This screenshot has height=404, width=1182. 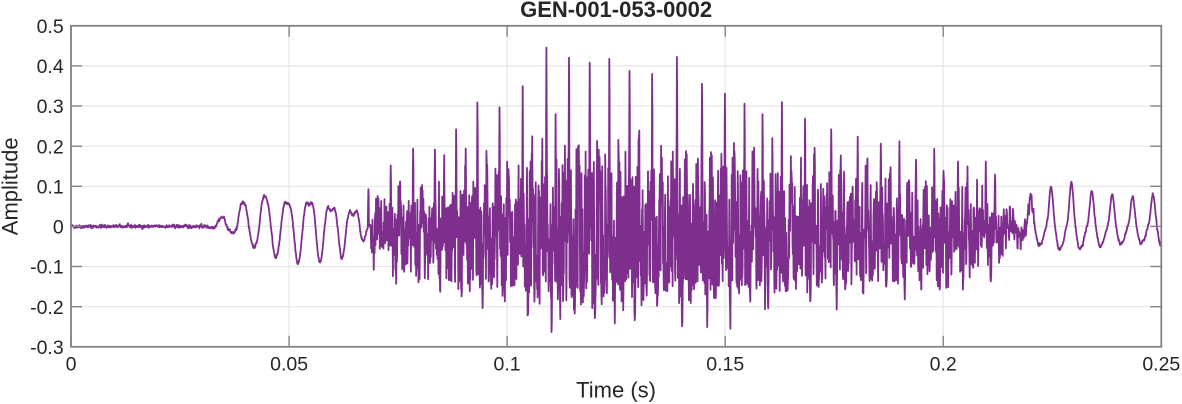 What do you see at coordinates (47, 348) in the screenshot?
I see `svg-text: -0.3` at bounding box center [47, 348].